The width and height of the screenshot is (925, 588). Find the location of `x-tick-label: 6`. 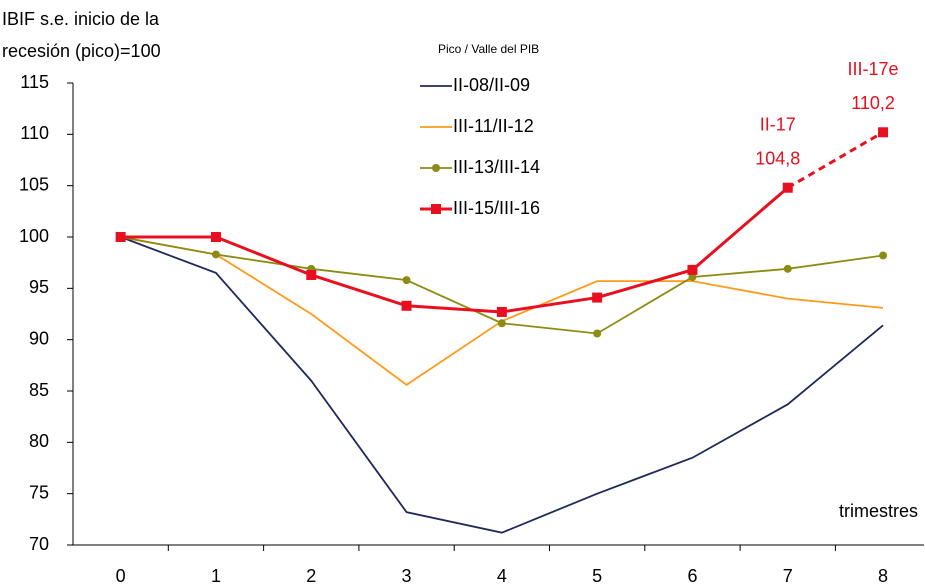

x-tick-label: 6 is located at coordinates (692, 576).